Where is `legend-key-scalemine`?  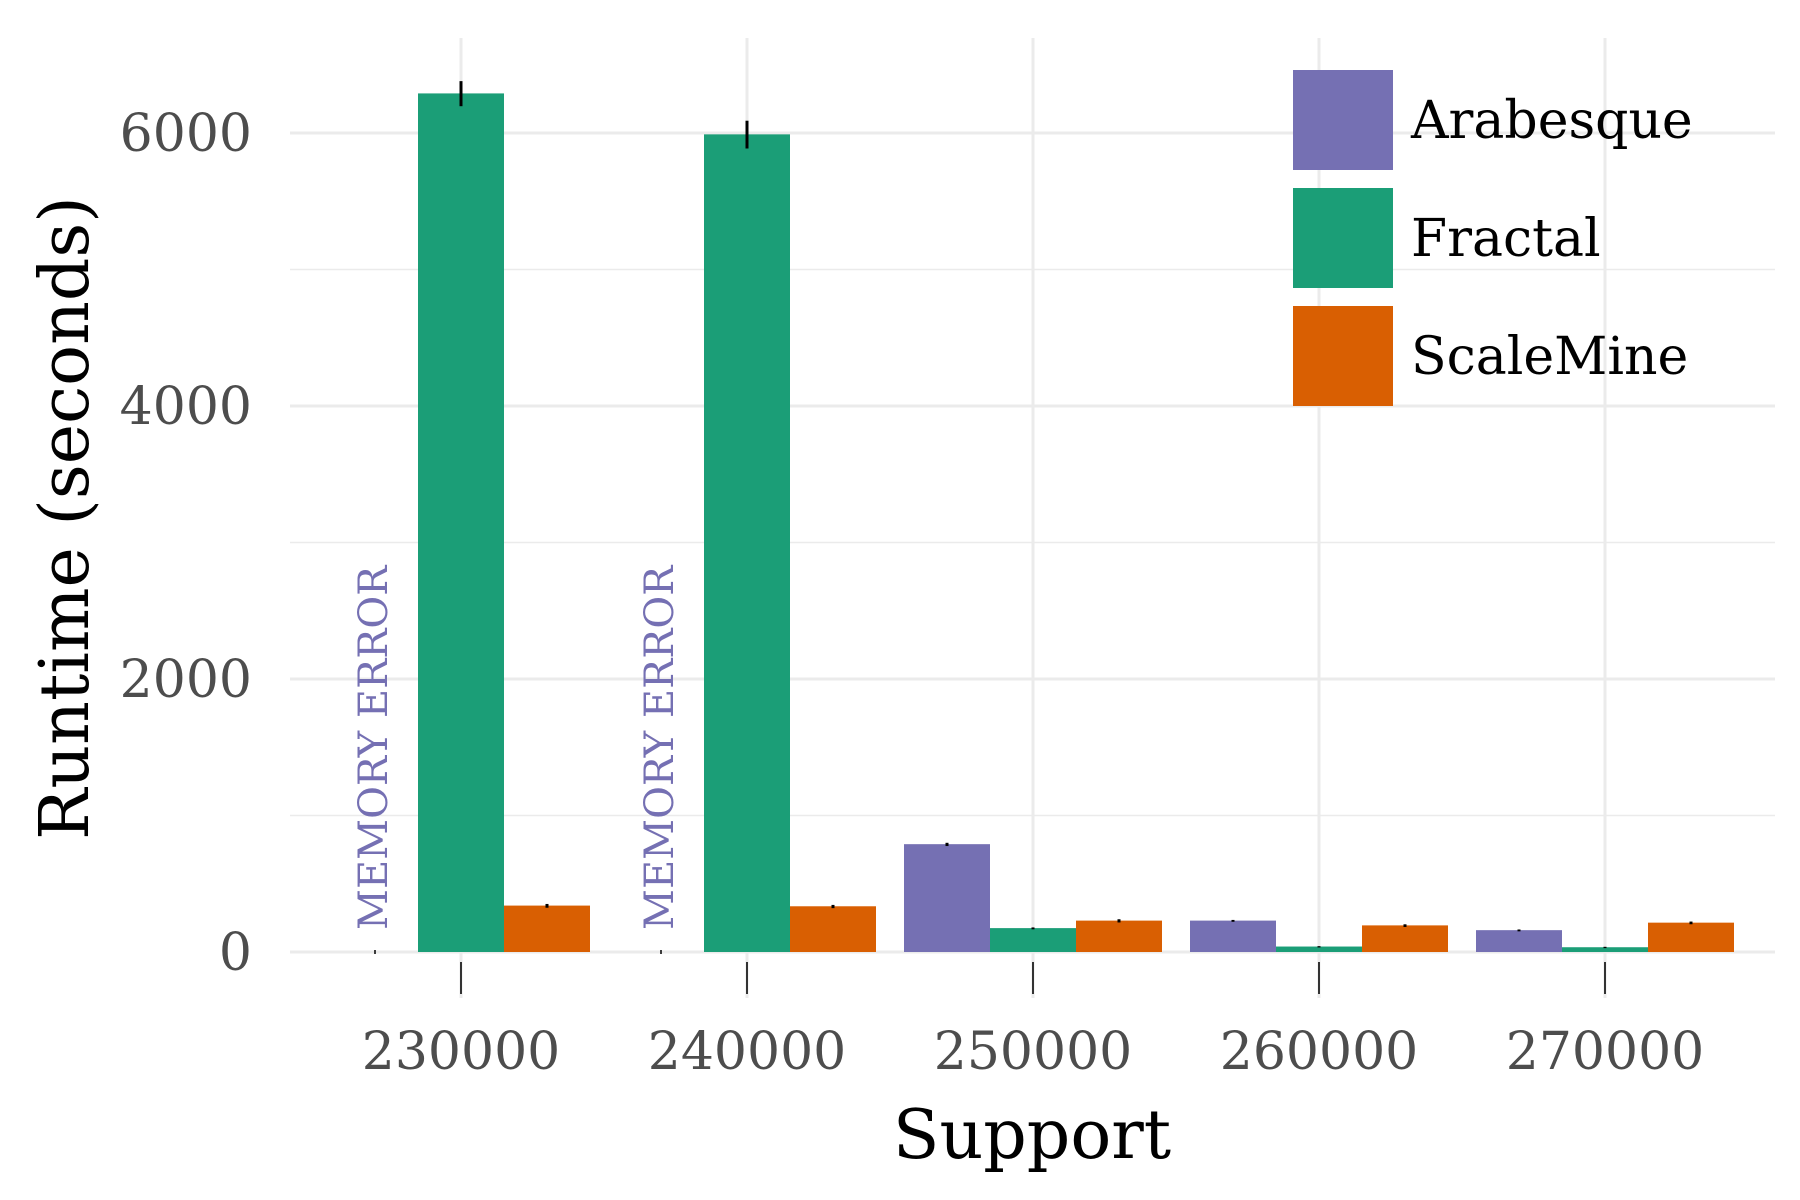
legend-key-scalemine is located at coordinates (1343, 356).